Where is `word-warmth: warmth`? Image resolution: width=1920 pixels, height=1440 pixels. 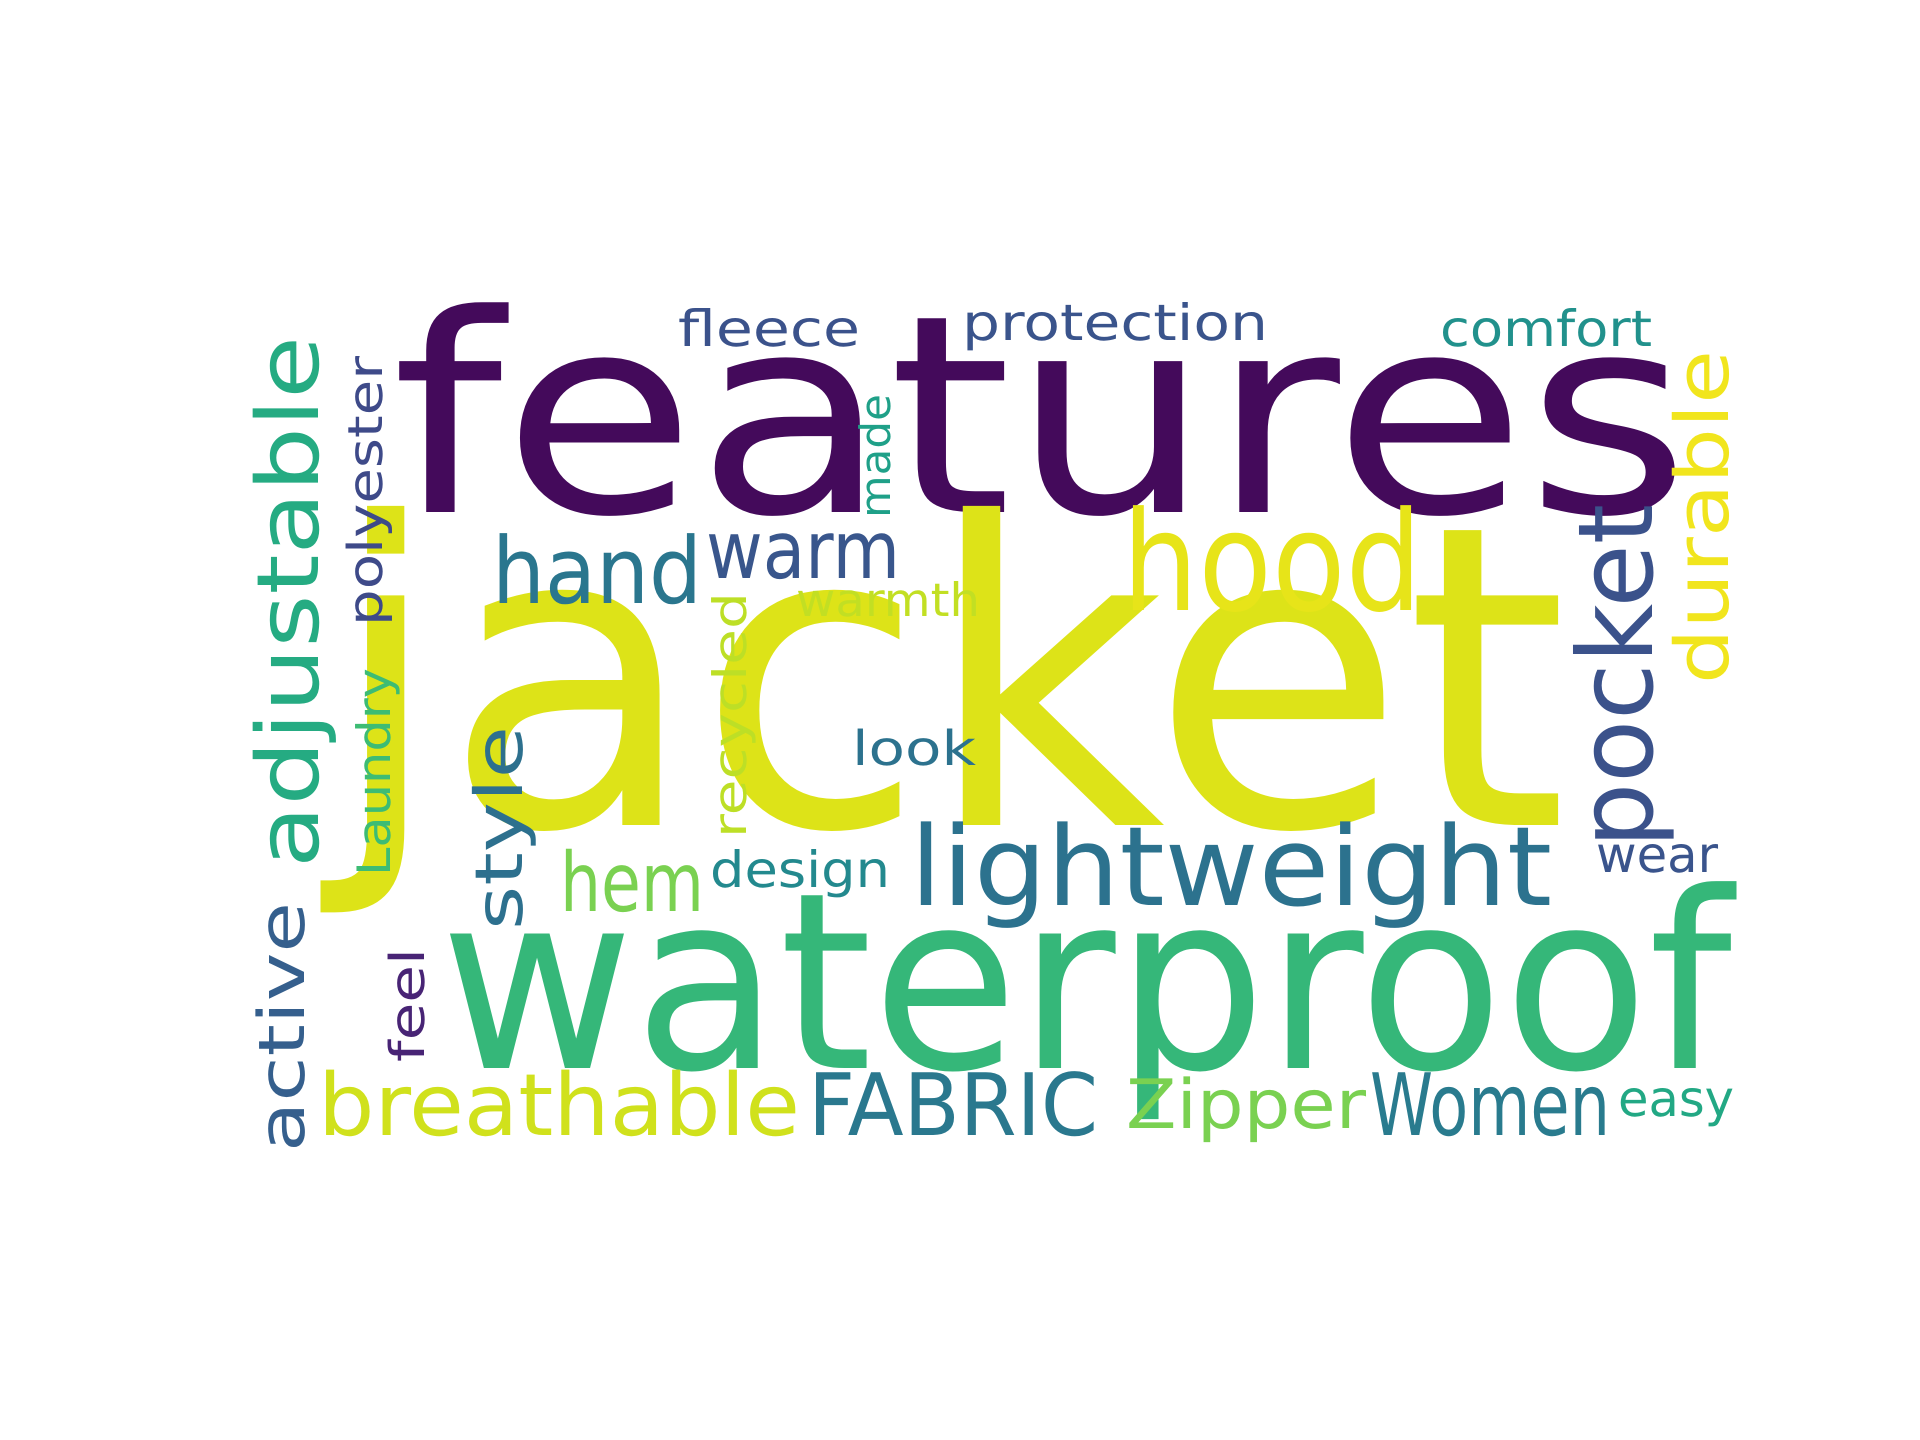
word-warmth: warmth is located at coordinates (888, 600).